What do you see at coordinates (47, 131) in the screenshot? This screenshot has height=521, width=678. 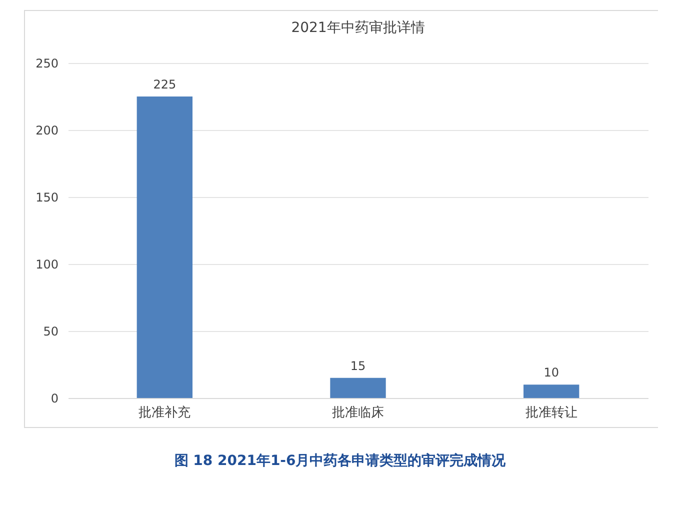 I see `y-tick-label: 200` at bounding box center [47, 131].